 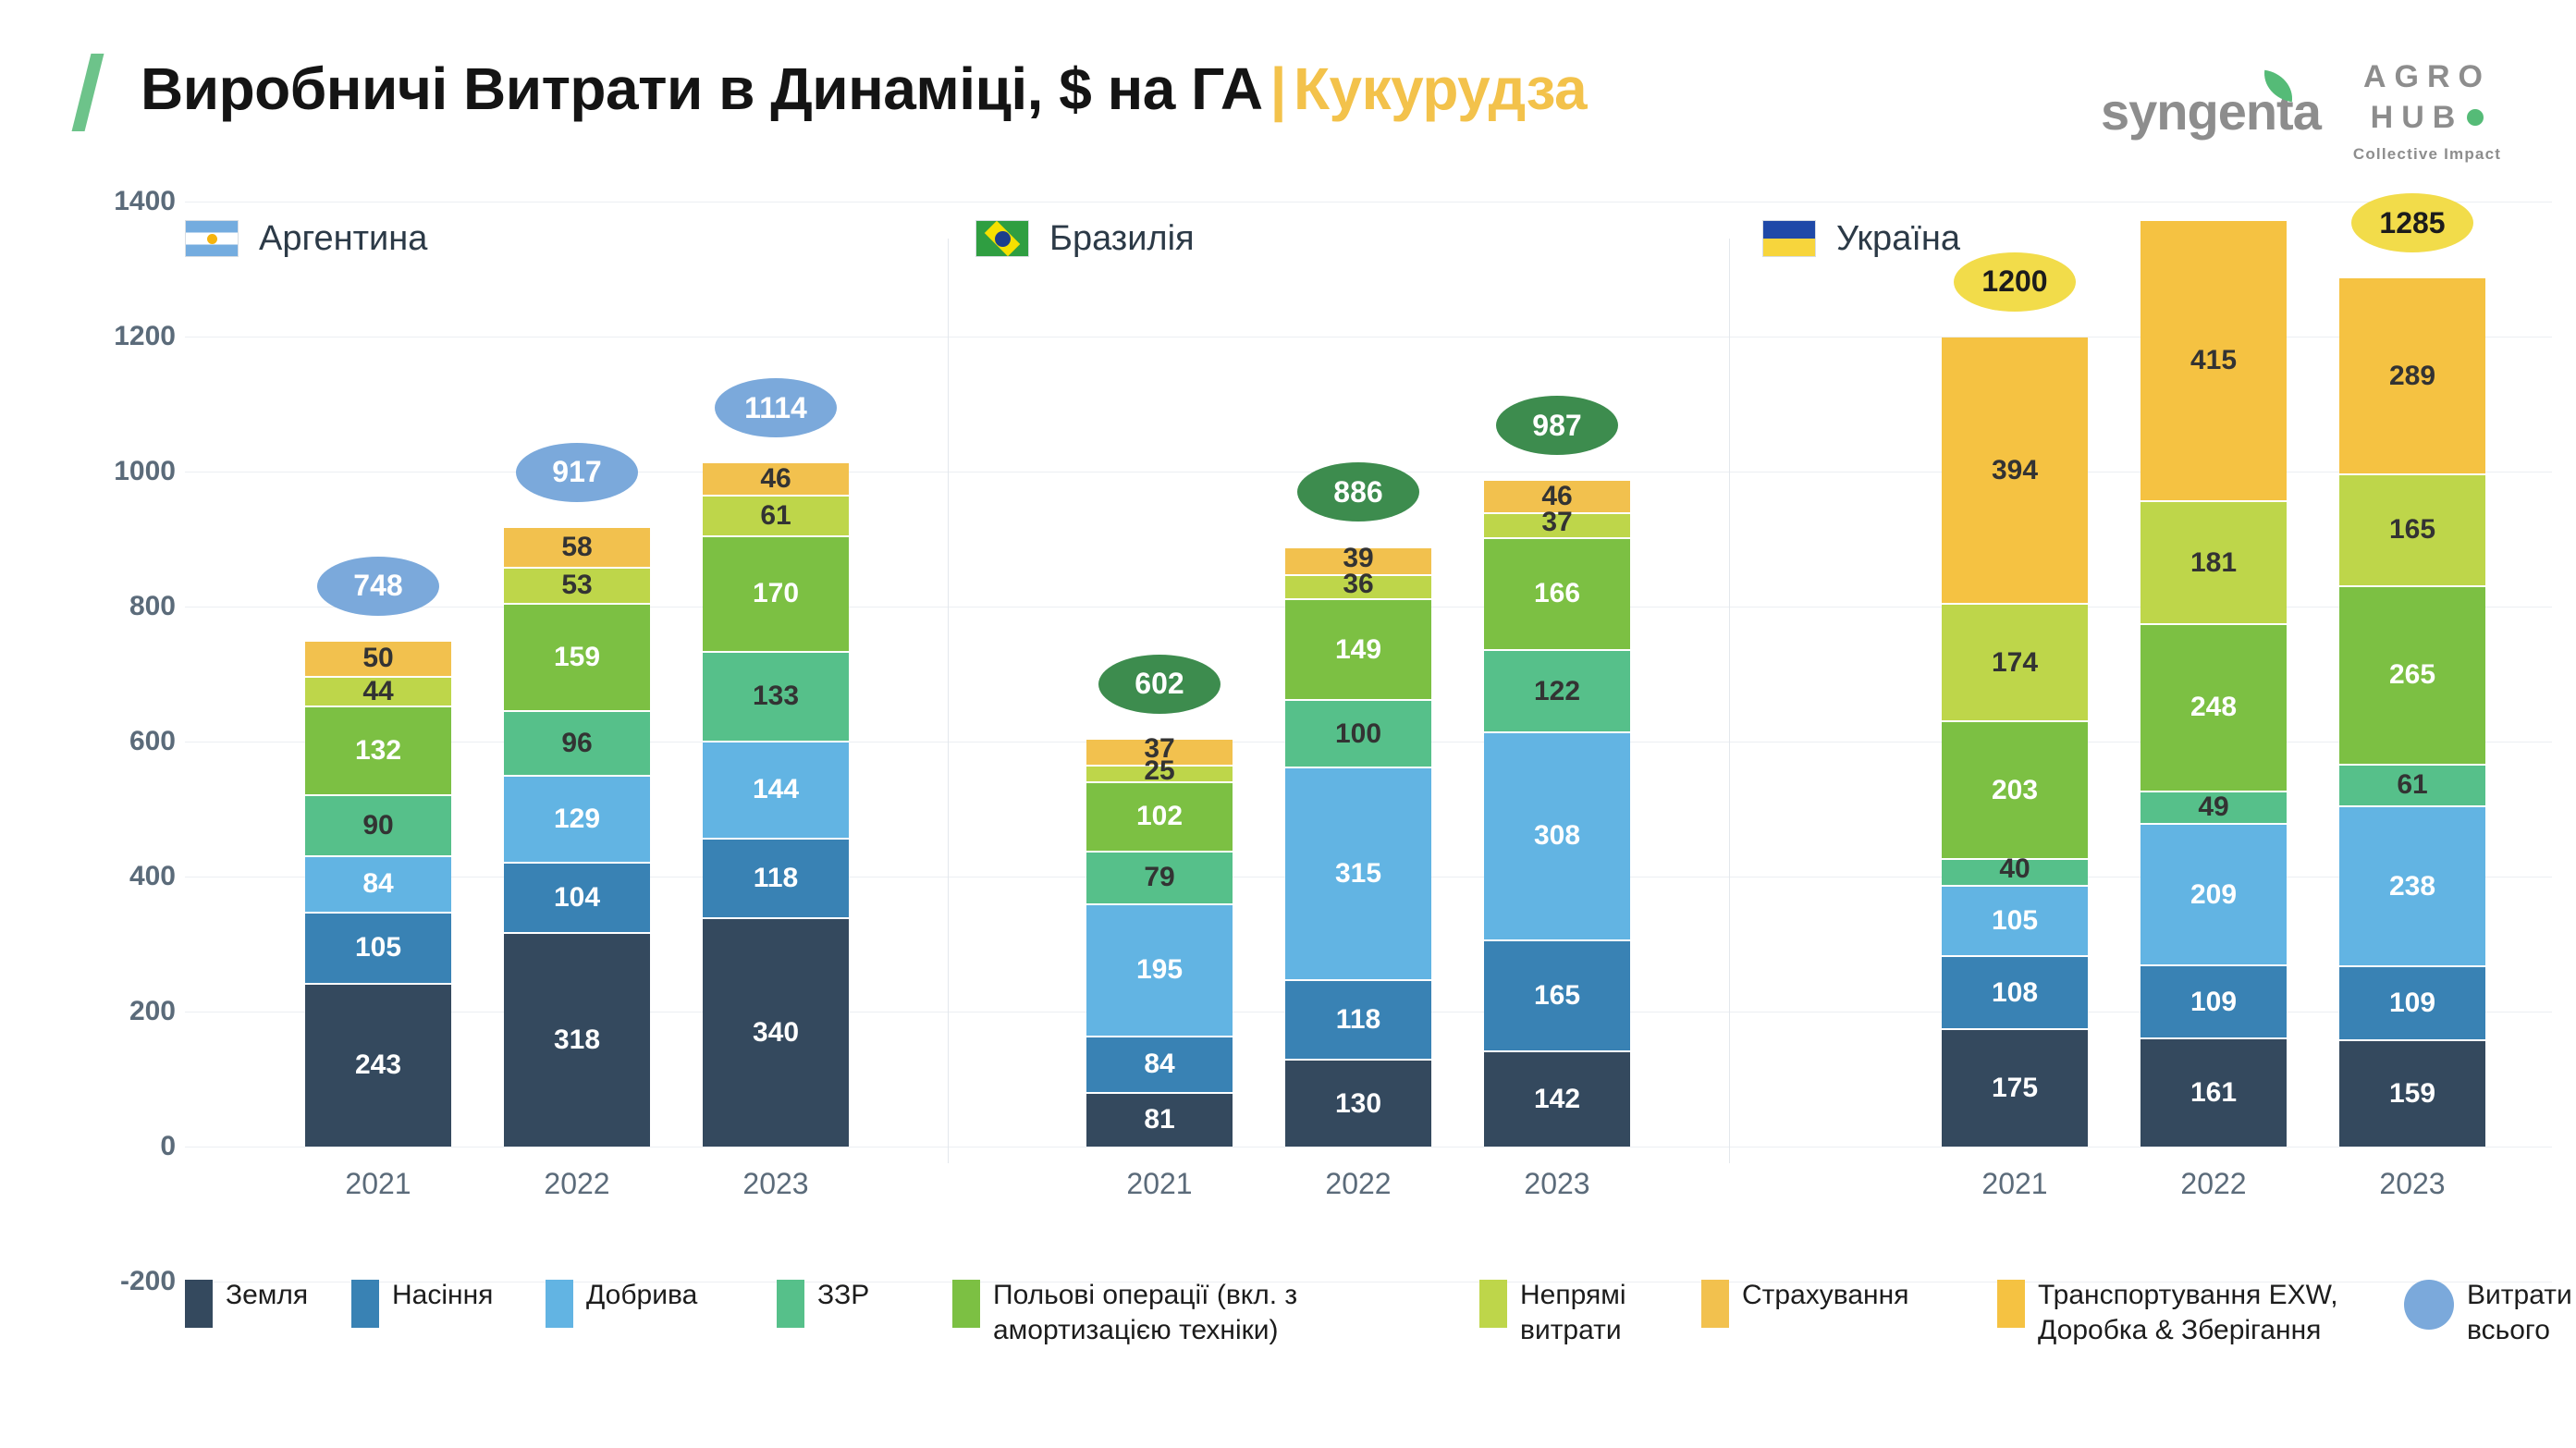 What do you see at coordinates (2490, 1313) in the screenshot?
I see `legend-item: Витрати всього` at bounding box center [2490, 1313].